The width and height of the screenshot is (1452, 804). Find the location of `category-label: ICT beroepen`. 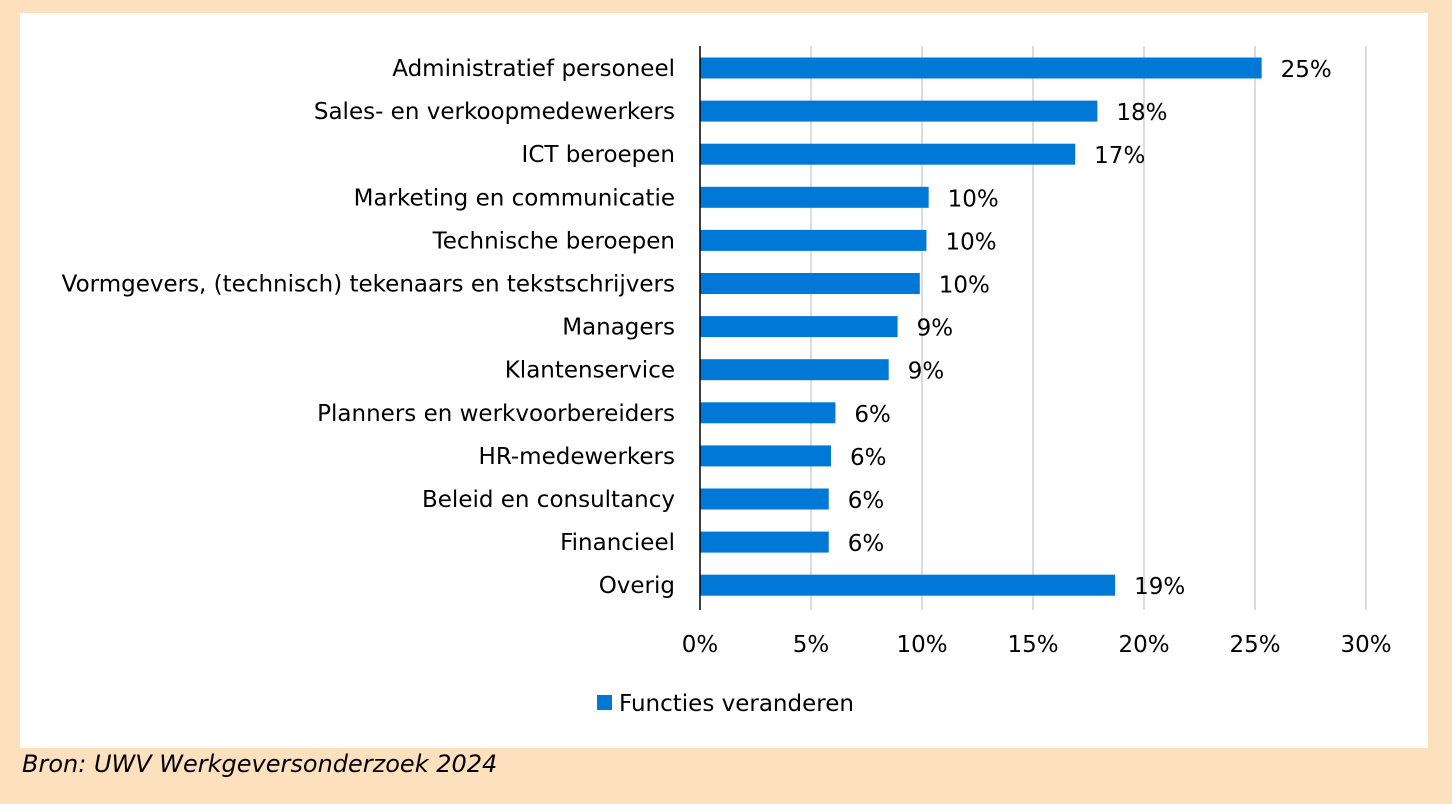

category-label: ICT beroepen is located at coordinates (598, 155).